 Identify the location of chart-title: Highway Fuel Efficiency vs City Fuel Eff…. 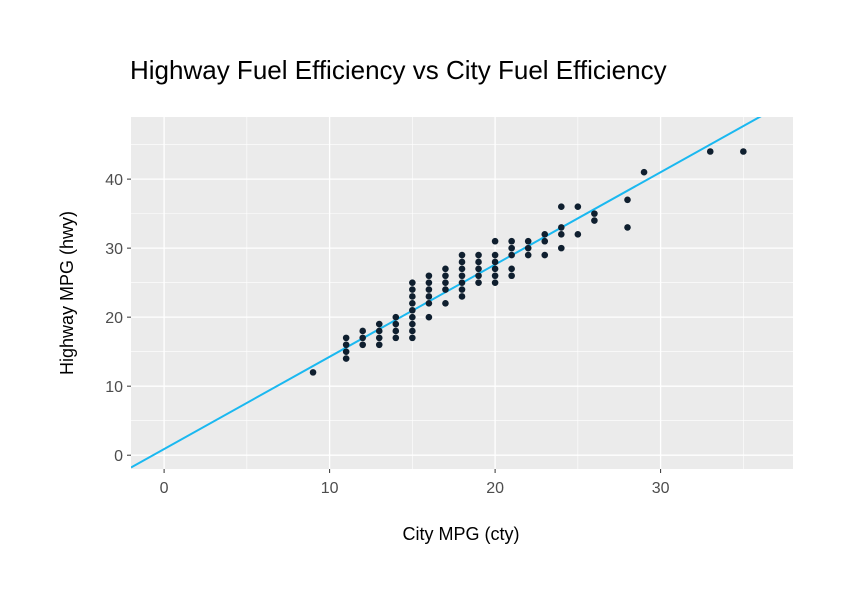
(398, 70).